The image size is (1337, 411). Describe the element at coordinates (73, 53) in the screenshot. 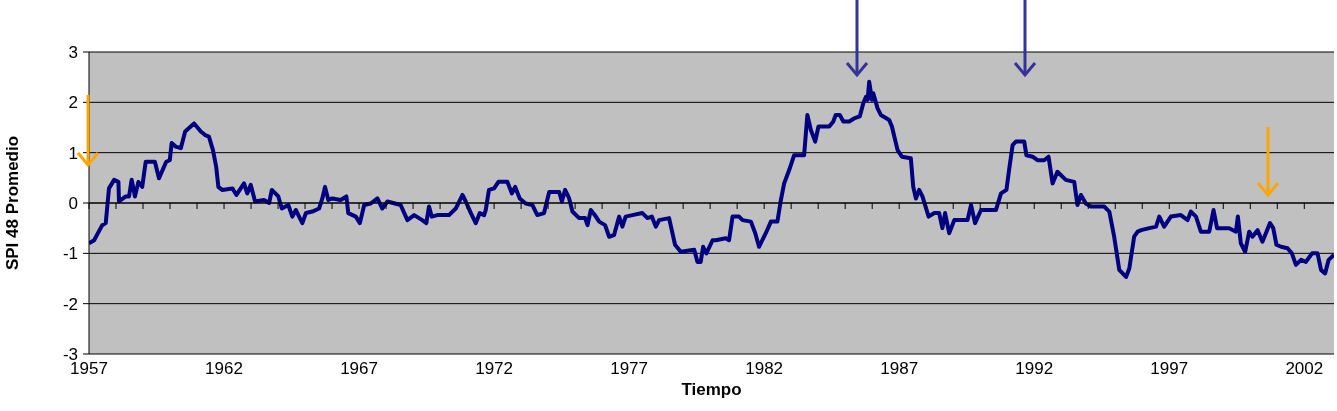

I see `y-tick-label: 3` at that location.